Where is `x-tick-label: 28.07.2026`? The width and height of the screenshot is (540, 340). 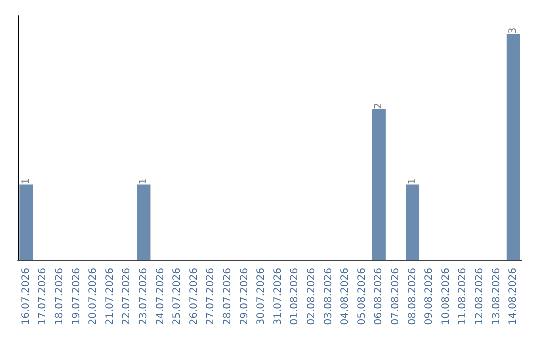 x-tick-label: 28.07.2026 is located at coordinates (228, 297).